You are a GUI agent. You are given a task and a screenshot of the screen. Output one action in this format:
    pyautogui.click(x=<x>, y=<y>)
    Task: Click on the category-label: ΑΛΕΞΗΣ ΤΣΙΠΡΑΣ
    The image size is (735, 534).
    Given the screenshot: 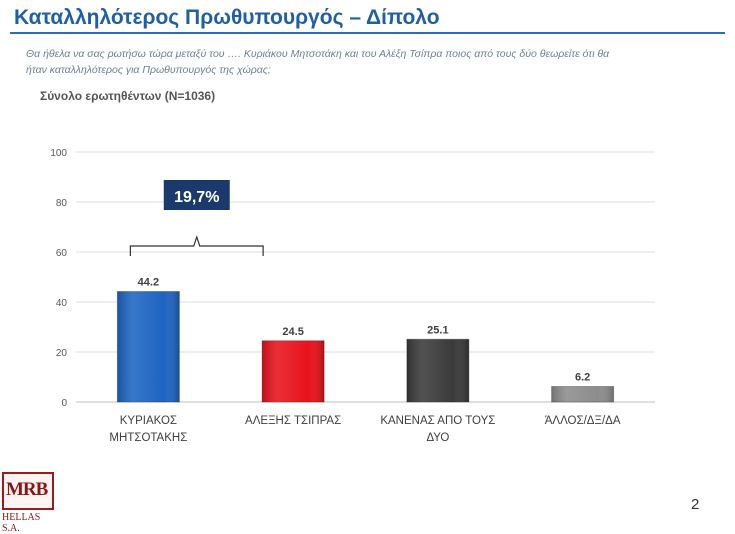 What is the action you would take?
    pyautogui.click(x=293, y=421)
    